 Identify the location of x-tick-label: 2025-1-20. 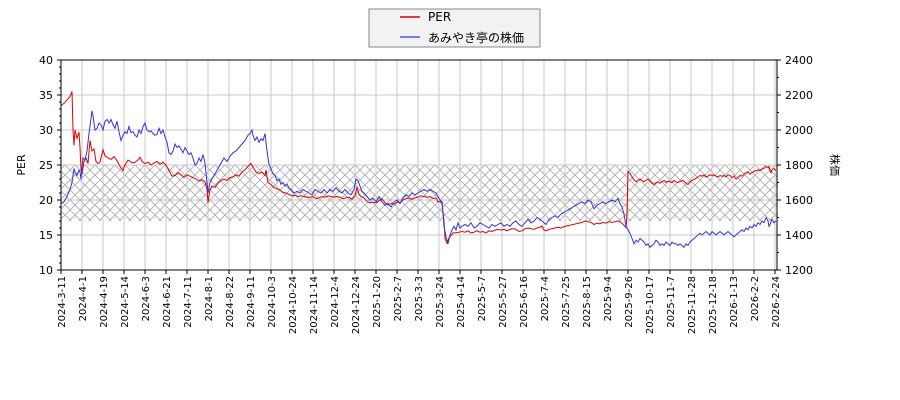
(377, 302).